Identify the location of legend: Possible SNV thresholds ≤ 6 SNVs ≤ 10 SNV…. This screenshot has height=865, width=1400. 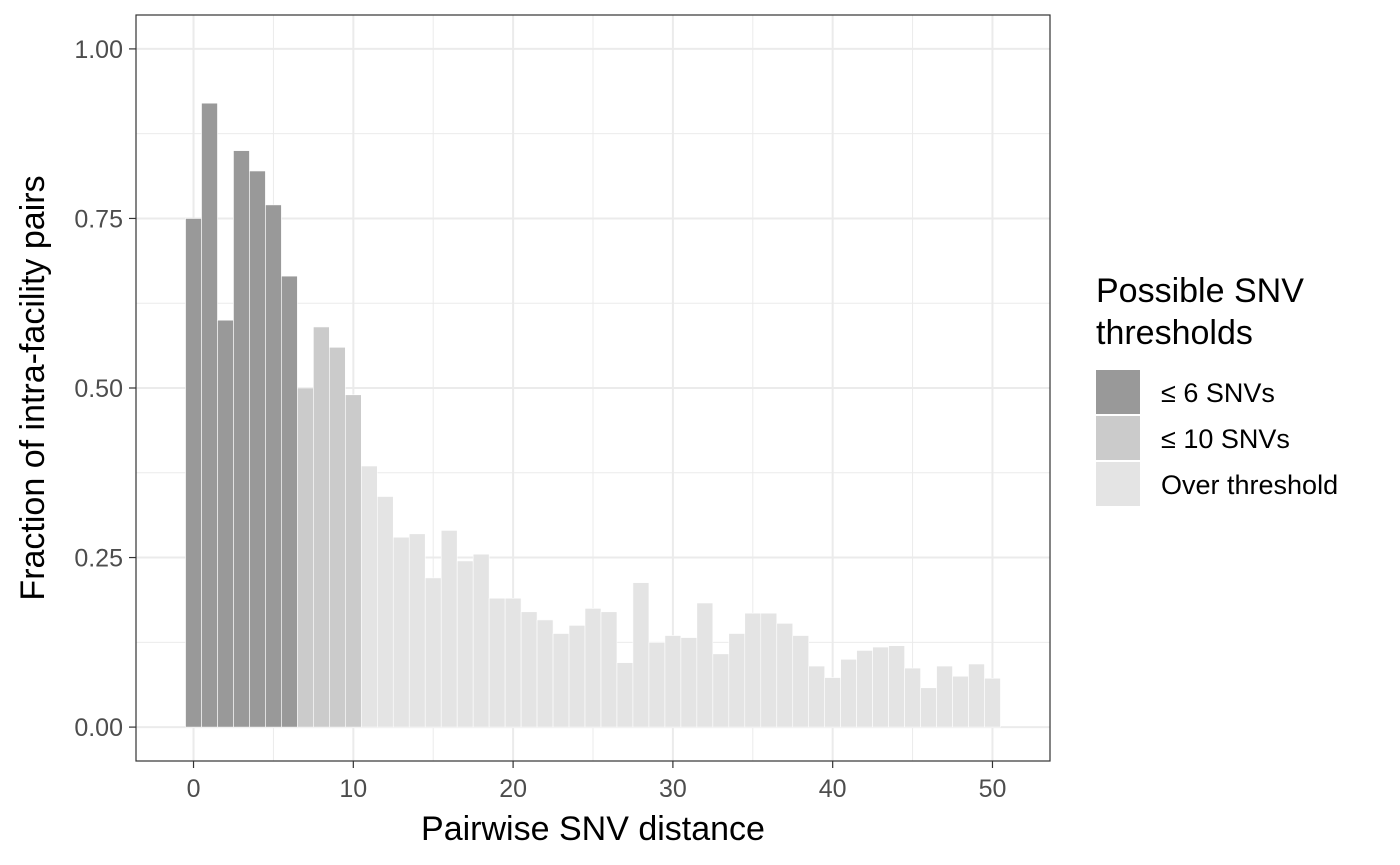
(1217, 389).